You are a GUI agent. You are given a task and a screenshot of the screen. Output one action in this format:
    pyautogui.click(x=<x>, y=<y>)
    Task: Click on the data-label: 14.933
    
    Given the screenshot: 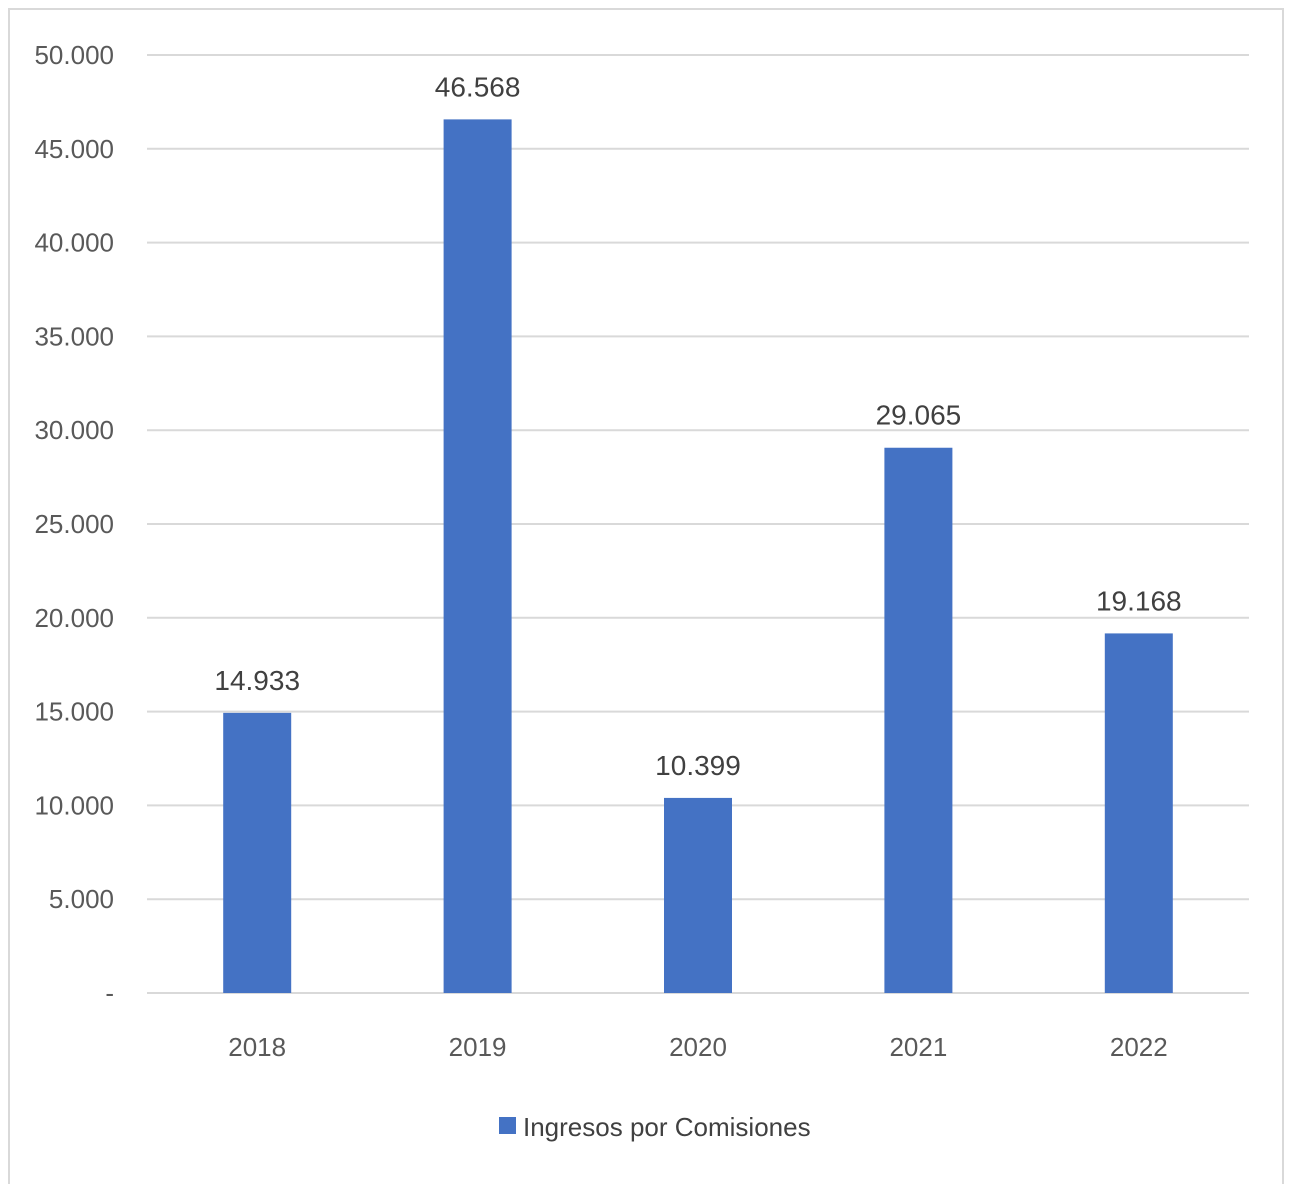 What is the action you would take?
    pyautogui.click(x=257, y=680)
    